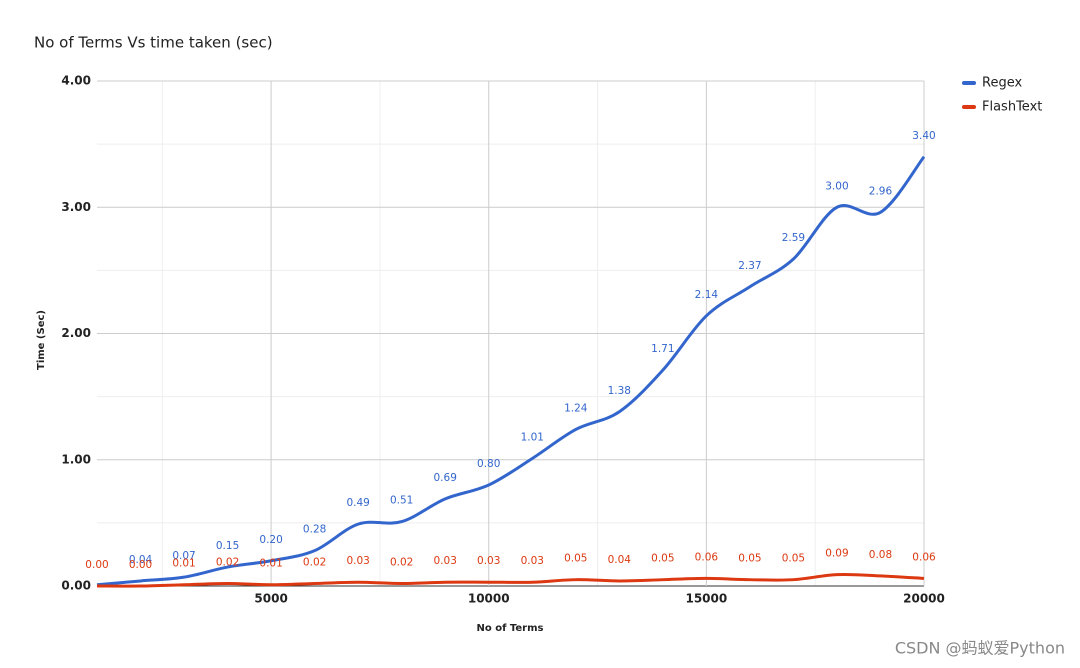 This screenshot has width=1080, height=668. I want to click on x-tick-label: 10000, so click(489, 599).